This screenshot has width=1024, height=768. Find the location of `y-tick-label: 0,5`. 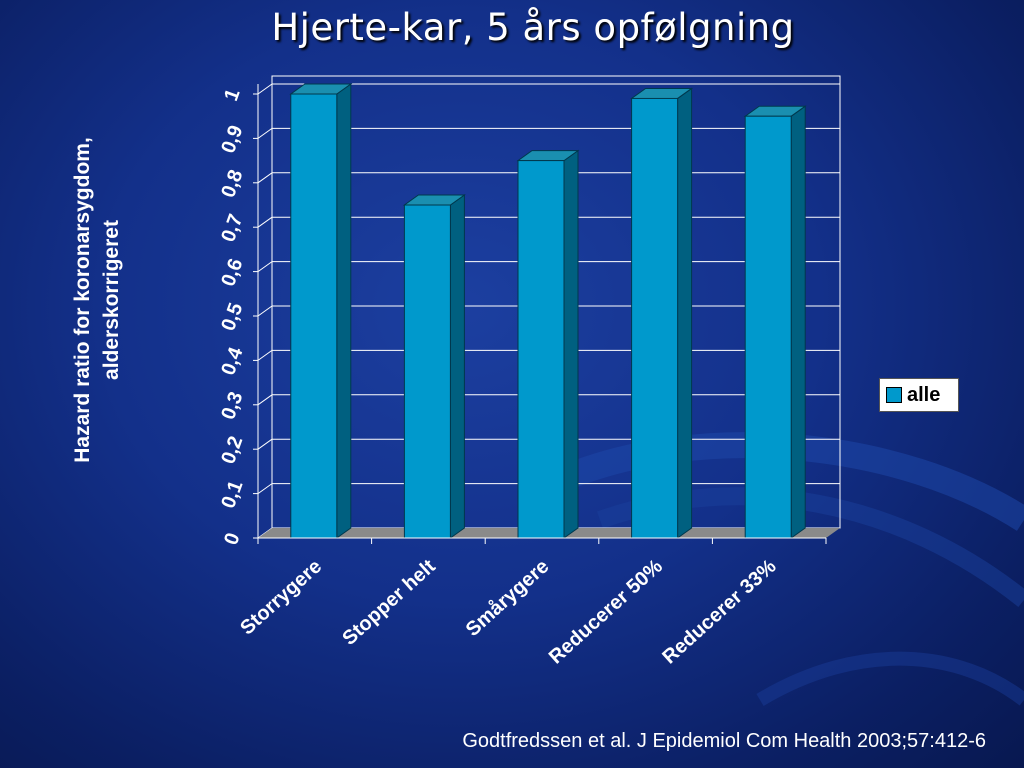

y-tick-label: 0,5 is located at coordinates (232, 317).